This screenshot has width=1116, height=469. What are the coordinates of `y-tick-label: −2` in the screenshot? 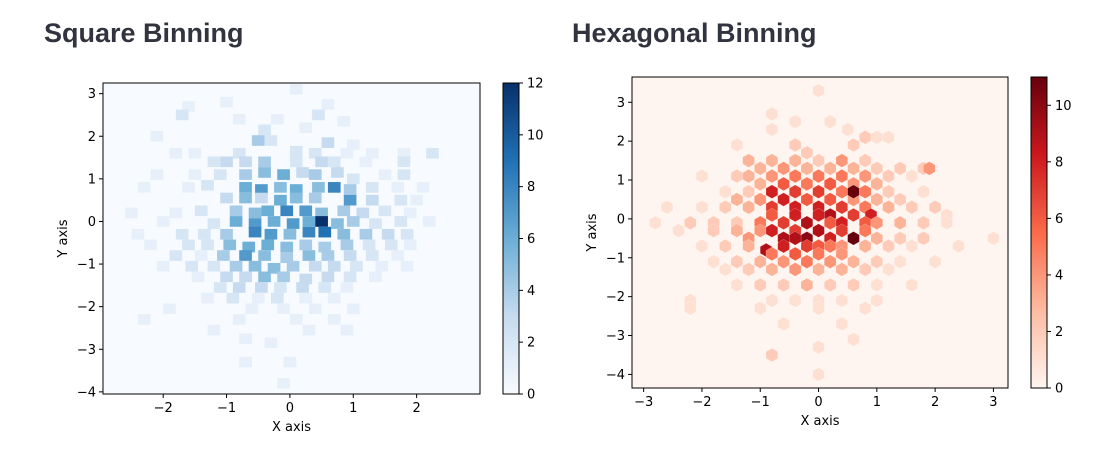 It's located at (86, 307).